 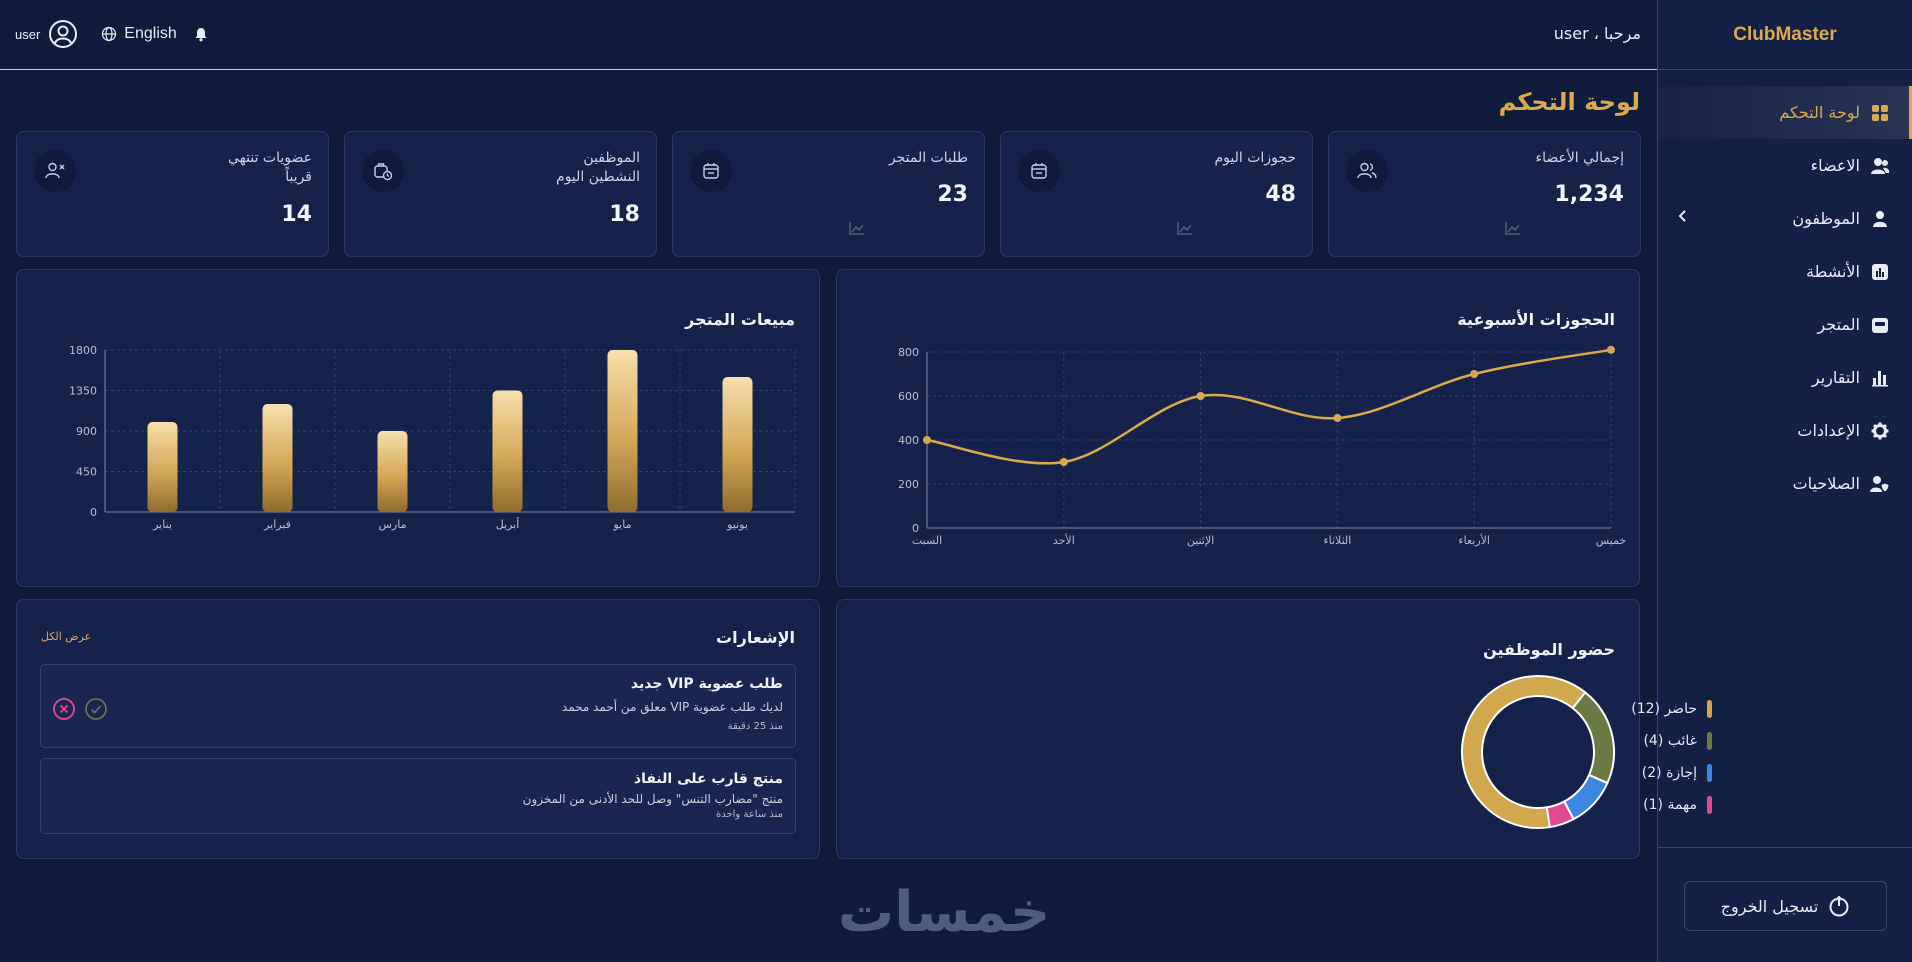 I want to click on sidebar-item-label: الإعدادات, so click(x=1828, y=430).